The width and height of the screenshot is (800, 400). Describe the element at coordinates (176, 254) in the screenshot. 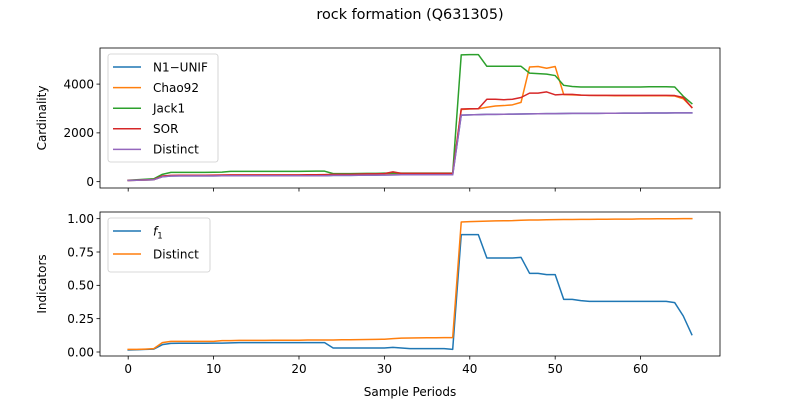

I see `legend-label-1: Distinct` at that location.